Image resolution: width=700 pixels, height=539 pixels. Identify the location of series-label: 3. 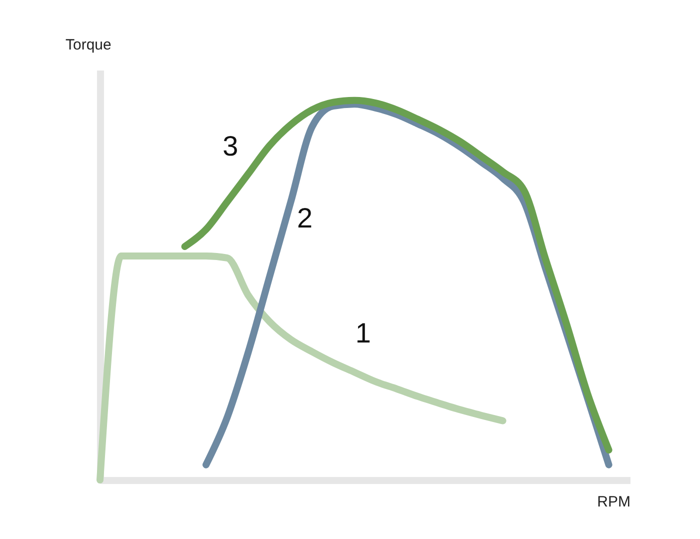
(230, 146).